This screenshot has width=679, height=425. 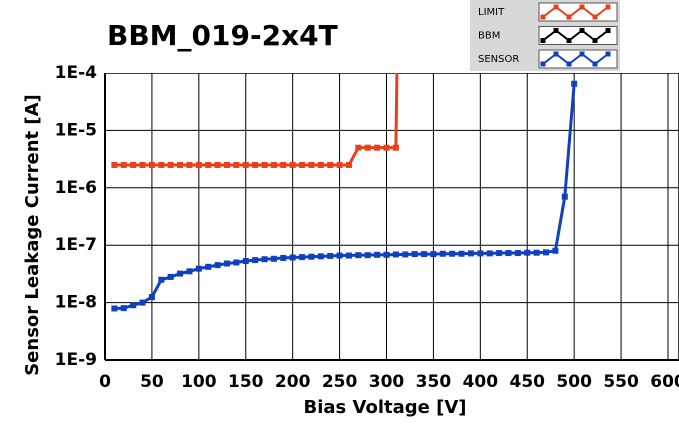 I want to click on legend-label: SENSOR, so click(x=498, y=59).